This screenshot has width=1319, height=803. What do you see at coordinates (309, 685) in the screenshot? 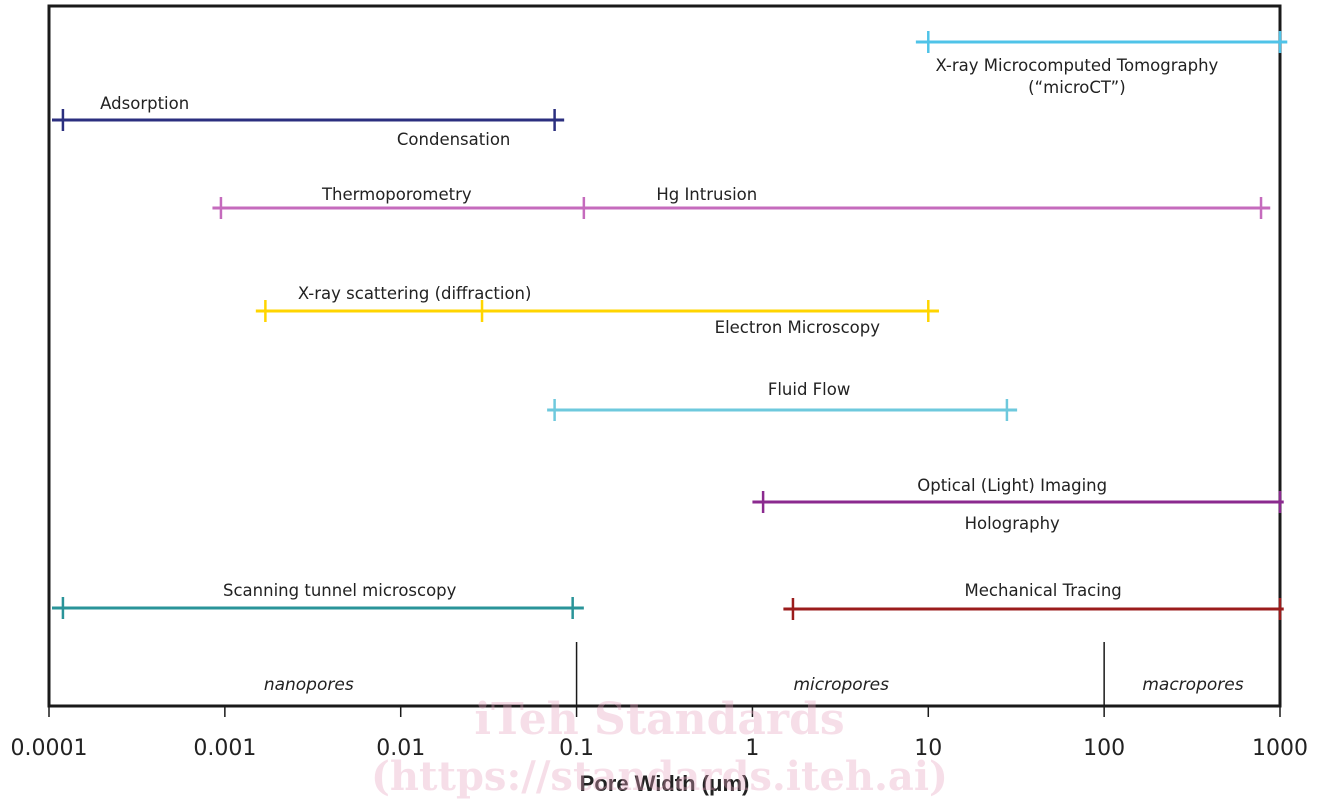
I see `annotation-13: nanopores` at bounding box center [309, 685].